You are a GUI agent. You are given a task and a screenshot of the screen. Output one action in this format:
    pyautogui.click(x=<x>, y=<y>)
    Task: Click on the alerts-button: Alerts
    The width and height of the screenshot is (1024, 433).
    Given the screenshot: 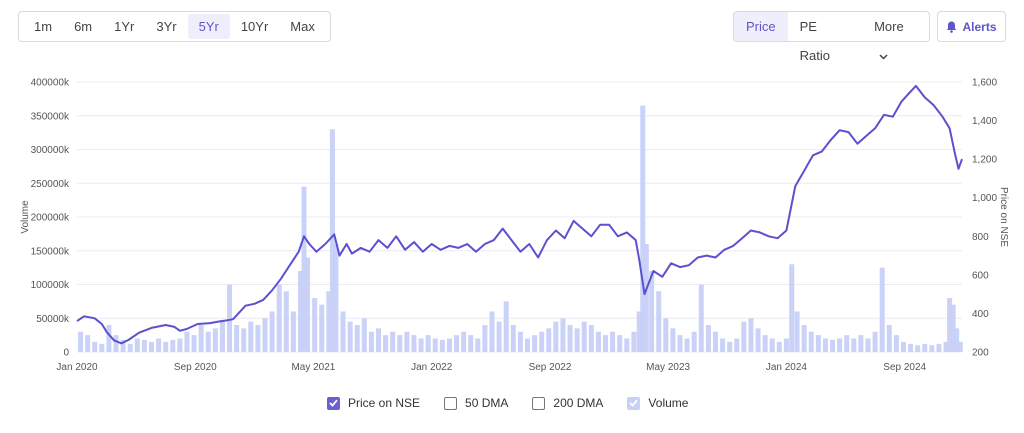 What is the action you would take?
    pyautogui.click(x=971, y=26)
    